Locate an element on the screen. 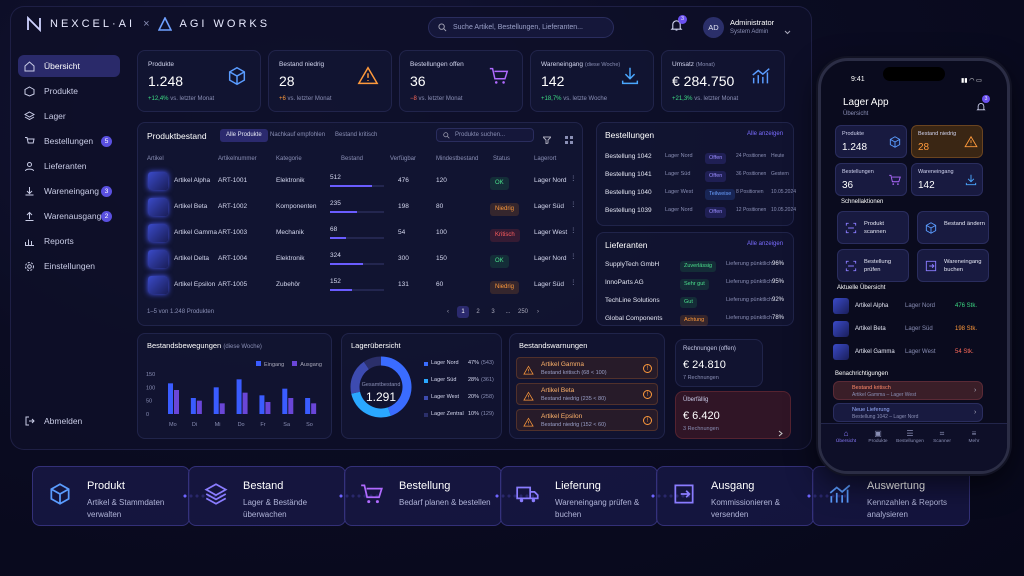 The image size is (1024, 576). overdue-value: € 6.420 is located at coordinates (701, 416).